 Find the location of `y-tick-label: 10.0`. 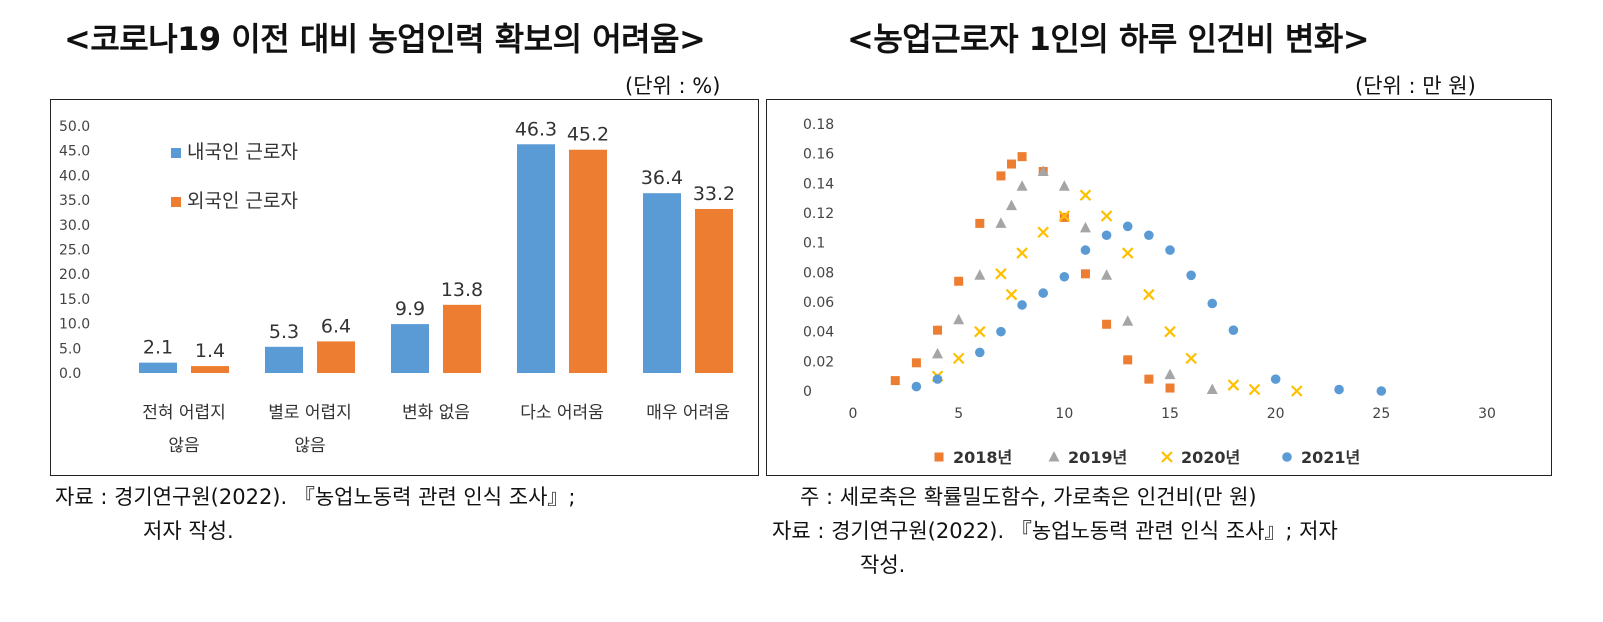

y-tick-label: 10.0 is located at coordinates (74, 325).